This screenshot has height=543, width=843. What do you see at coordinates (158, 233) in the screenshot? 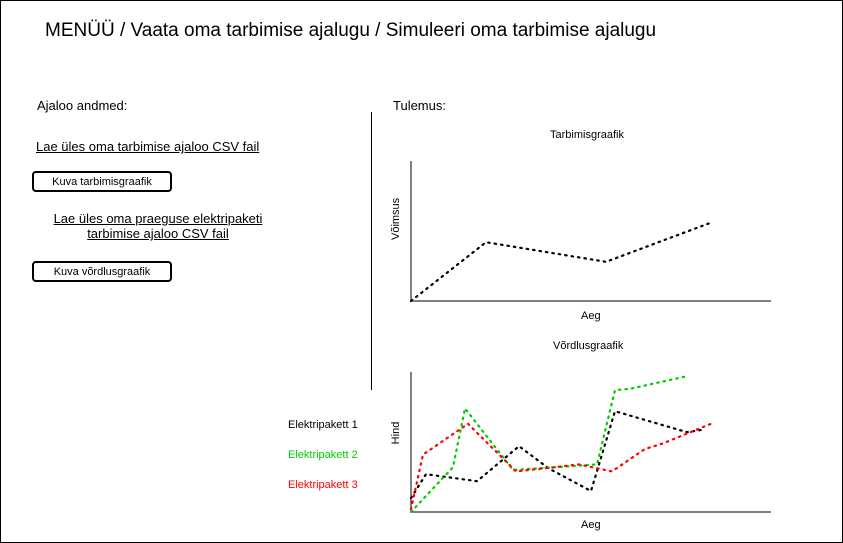
I see `upload-package-link-line2: tarbimise ajaloo CSV fail` at bounding box center [158, 233].